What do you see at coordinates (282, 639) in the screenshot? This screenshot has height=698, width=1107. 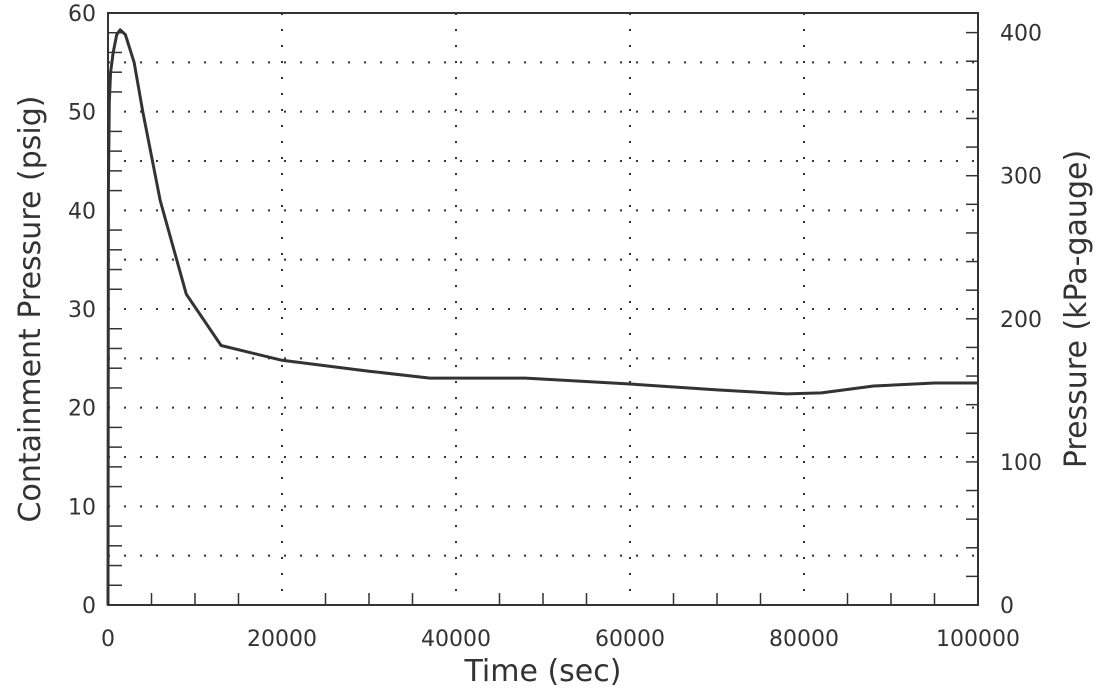 I see `x-tick-label: 20000` at bounding box center [282, 639].